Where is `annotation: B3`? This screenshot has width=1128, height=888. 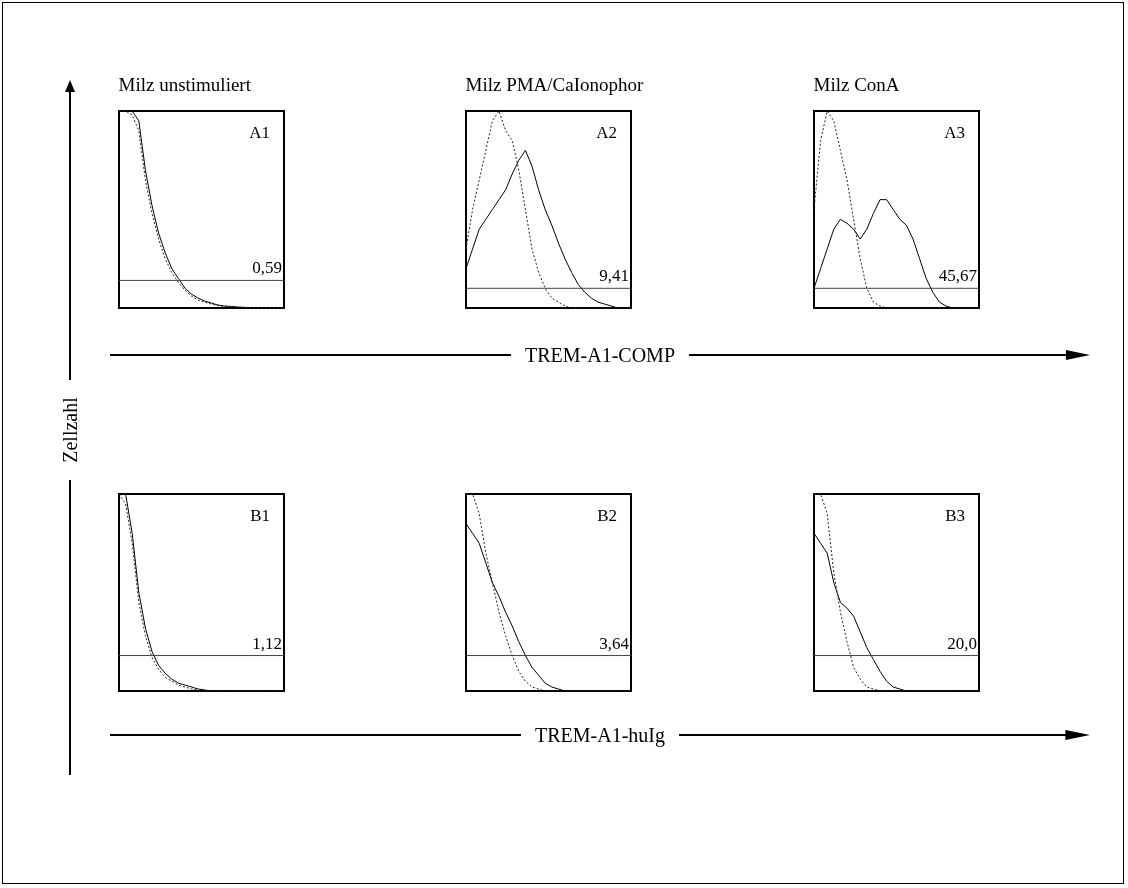 annotation: B3 is located at coordinates (955, 515).